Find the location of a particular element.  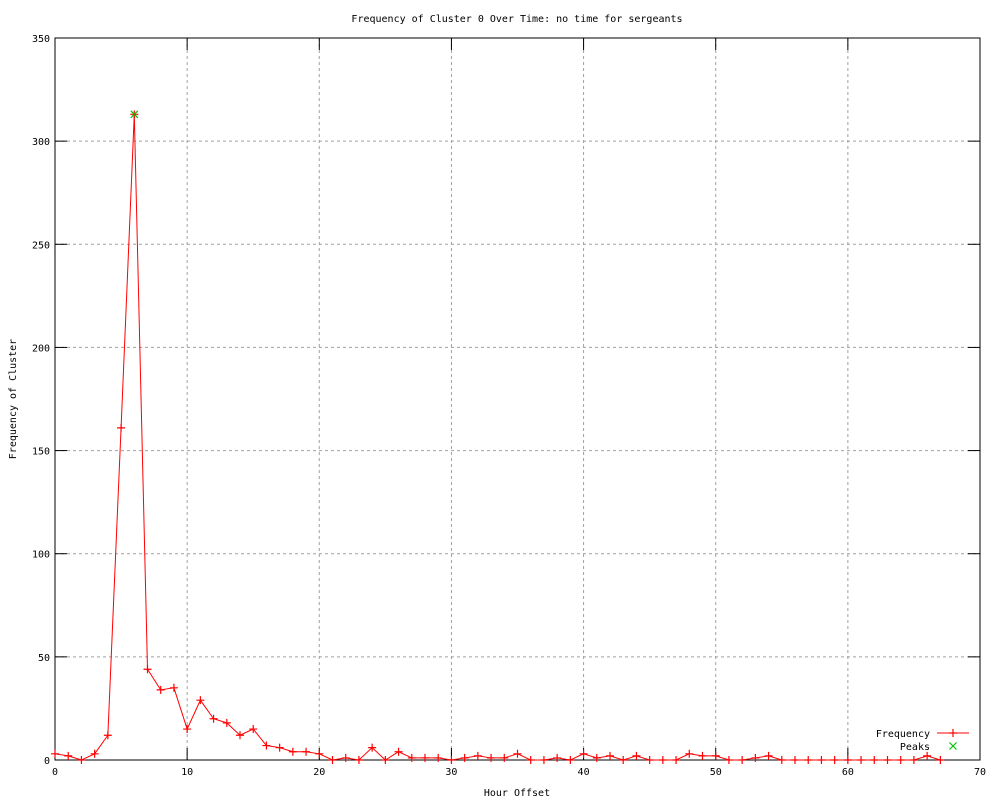

x-tick-label: 10 is located at coordinates (187, 772).